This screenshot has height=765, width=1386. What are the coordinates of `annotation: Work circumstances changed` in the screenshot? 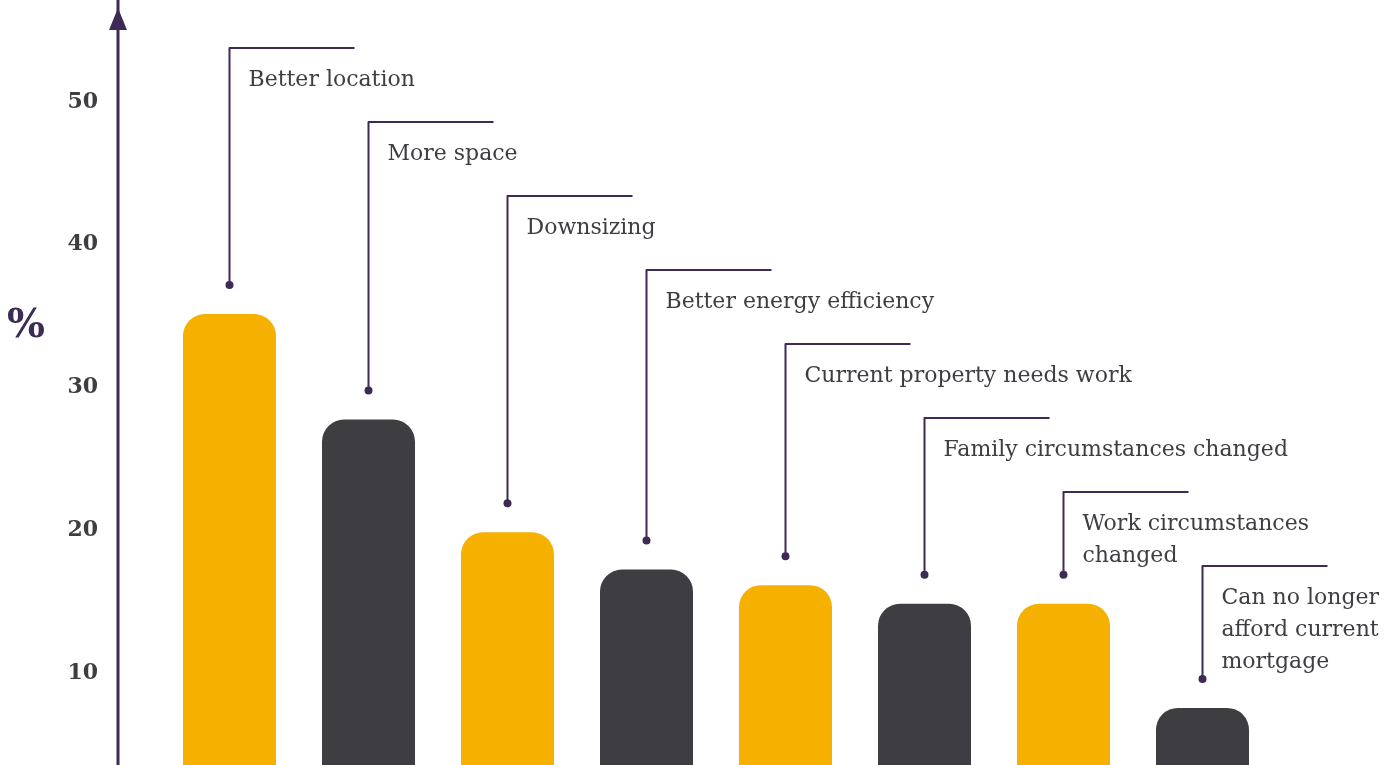 It's located at (1195, 538).